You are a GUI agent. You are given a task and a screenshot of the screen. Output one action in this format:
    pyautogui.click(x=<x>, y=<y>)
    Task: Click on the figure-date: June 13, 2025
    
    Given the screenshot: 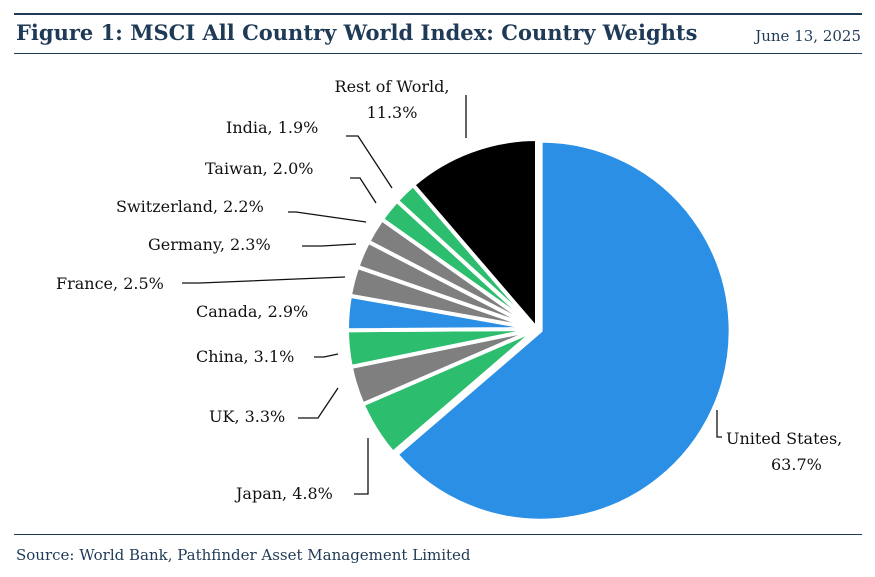 What is the action you would take?
    pyautogui.click(x=808, y=36)
    